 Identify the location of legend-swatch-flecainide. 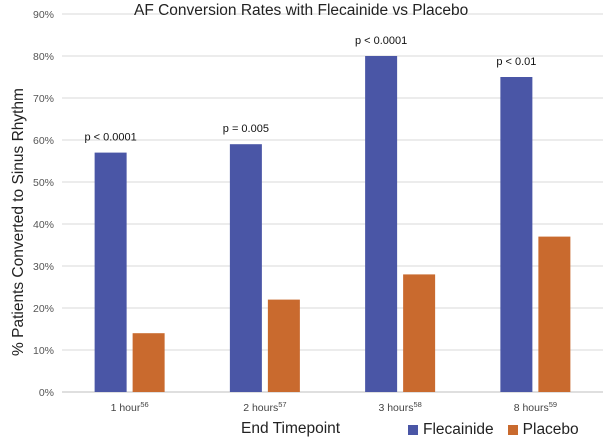
(413, 430).